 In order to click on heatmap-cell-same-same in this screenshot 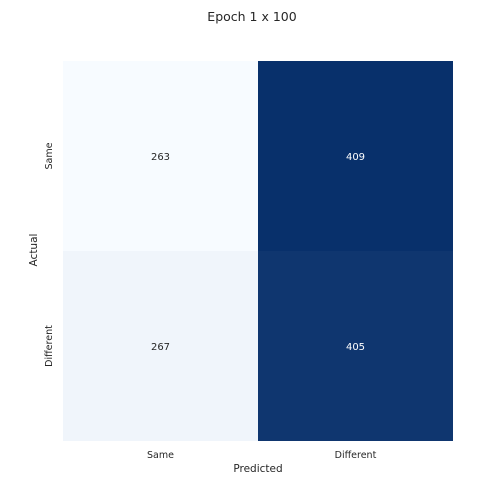, I will do `click(160, 156)`.